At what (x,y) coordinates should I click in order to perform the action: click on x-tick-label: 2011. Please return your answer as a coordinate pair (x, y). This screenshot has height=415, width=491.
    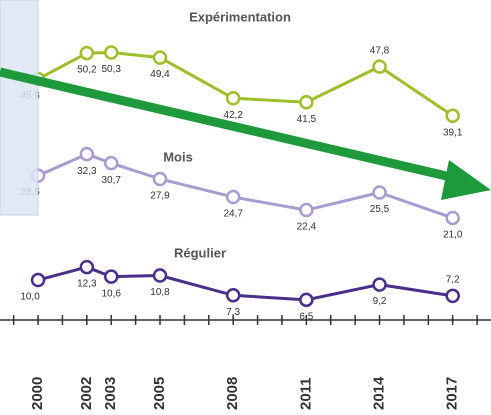
    Looking at the image, I should click on (305, 393).